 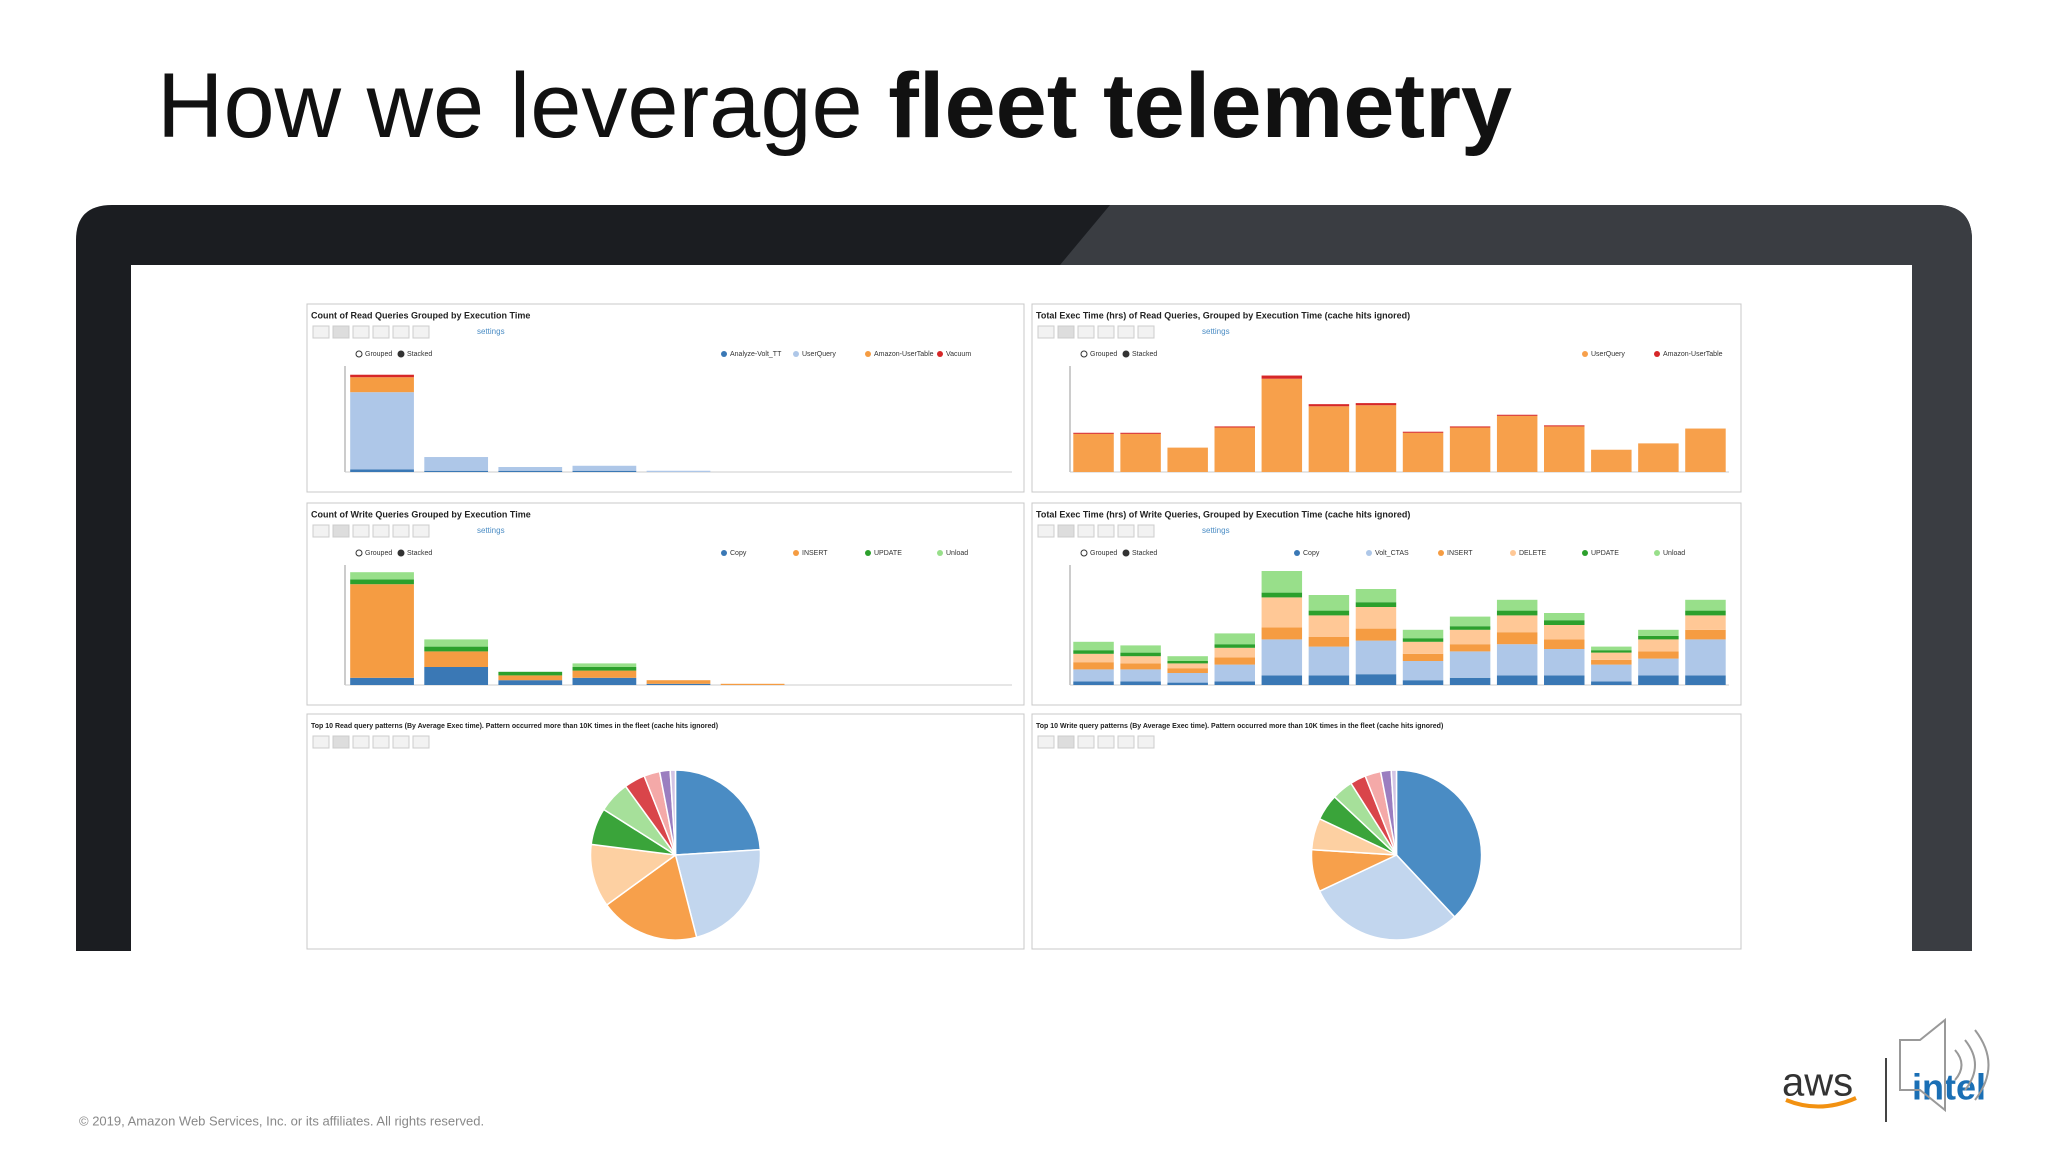 I want to click on legend-label: UPDATE, so click(x=888, y=553).